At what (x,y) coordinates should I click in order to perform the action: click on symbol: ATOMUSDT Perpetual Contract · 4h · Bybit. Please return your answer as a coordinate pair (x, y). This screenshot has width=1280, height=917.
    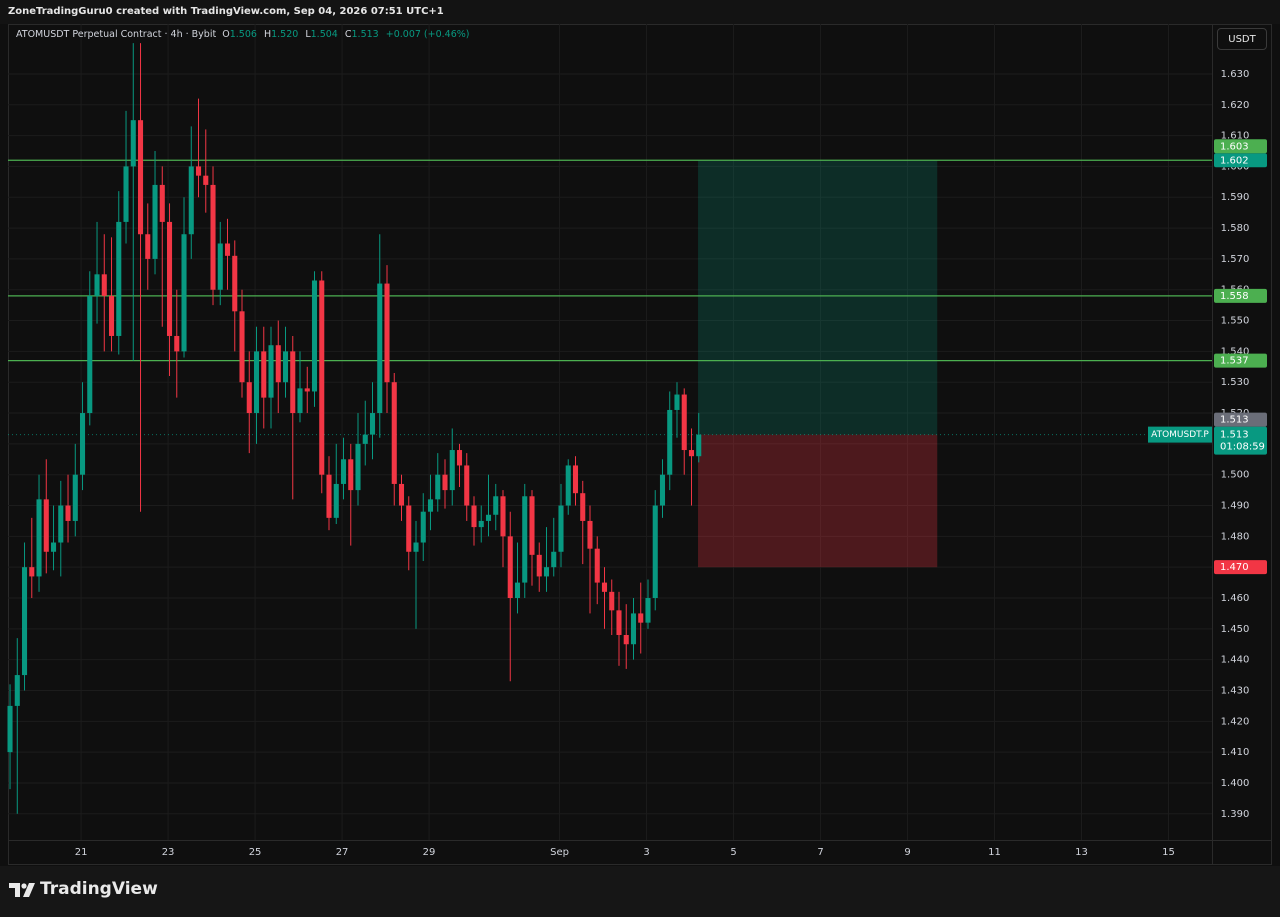
    Looking at the image, I should click on (116, 34).